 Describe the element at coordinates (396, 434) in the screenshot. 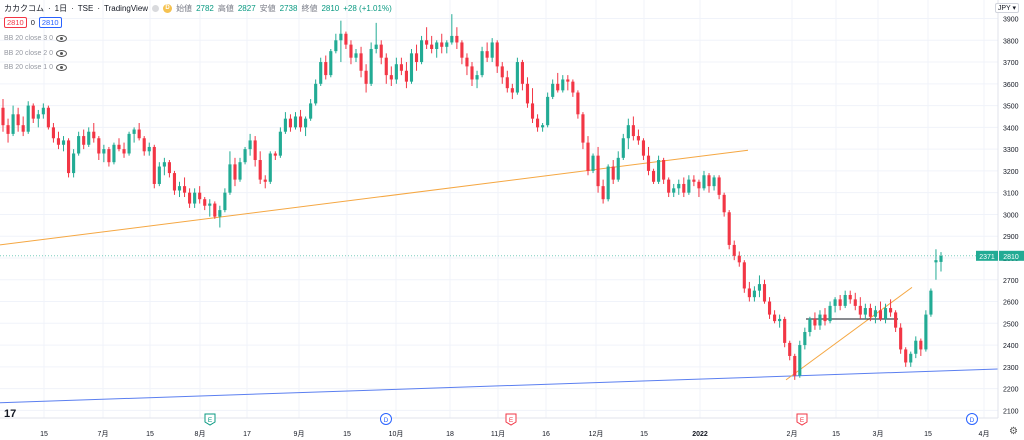

I see `x-tick-label: 10月` at that location.